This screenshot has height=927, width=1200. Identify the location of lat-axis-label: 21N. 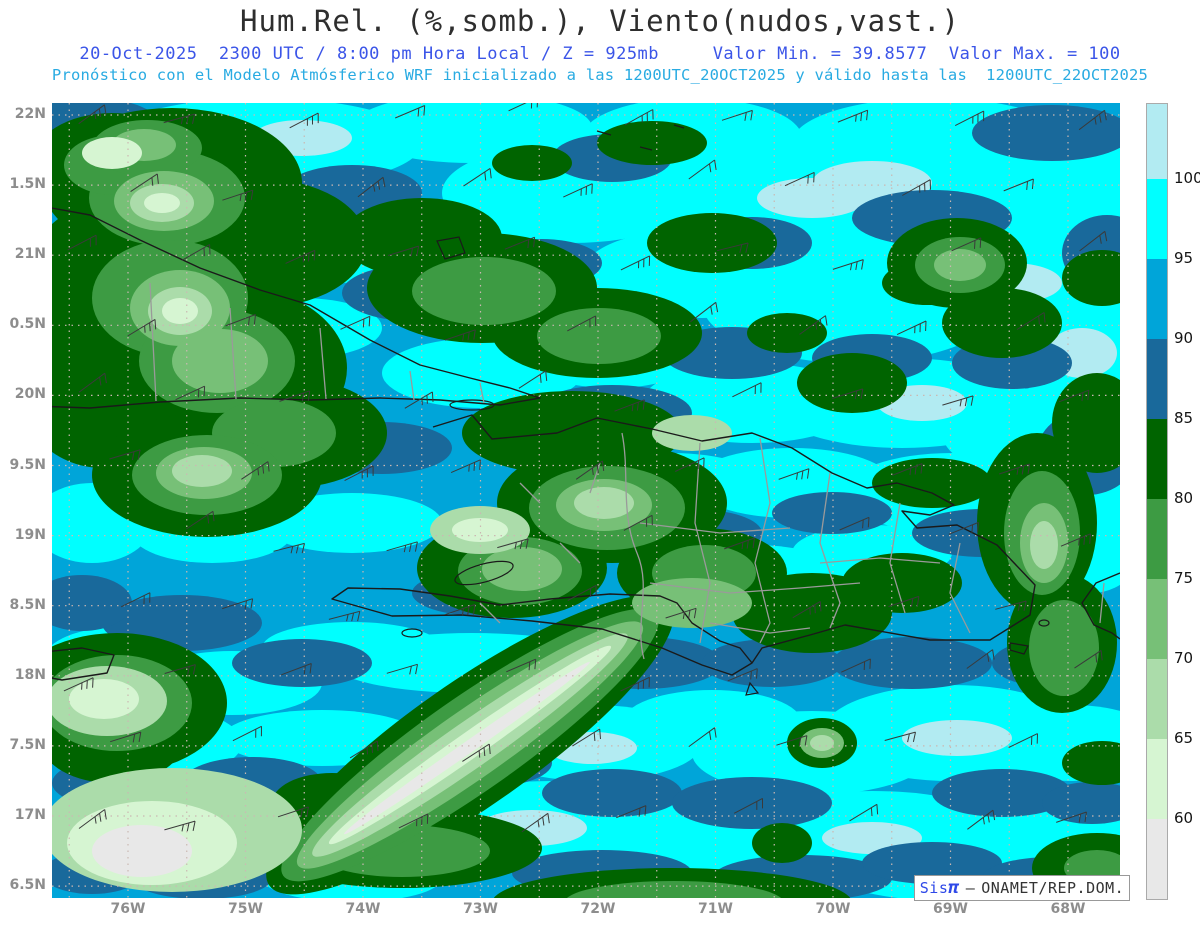
(30, 254).